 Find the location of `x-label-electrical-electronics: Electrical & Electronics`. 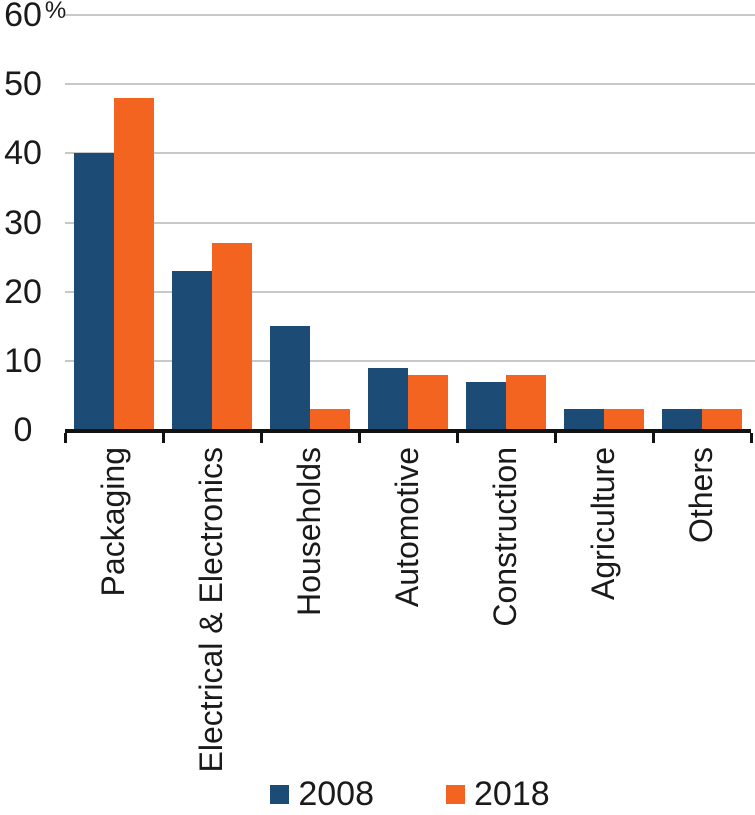

x-label-electrical-electronics: Electrical & Electronics is located at coordinates (212, 613).